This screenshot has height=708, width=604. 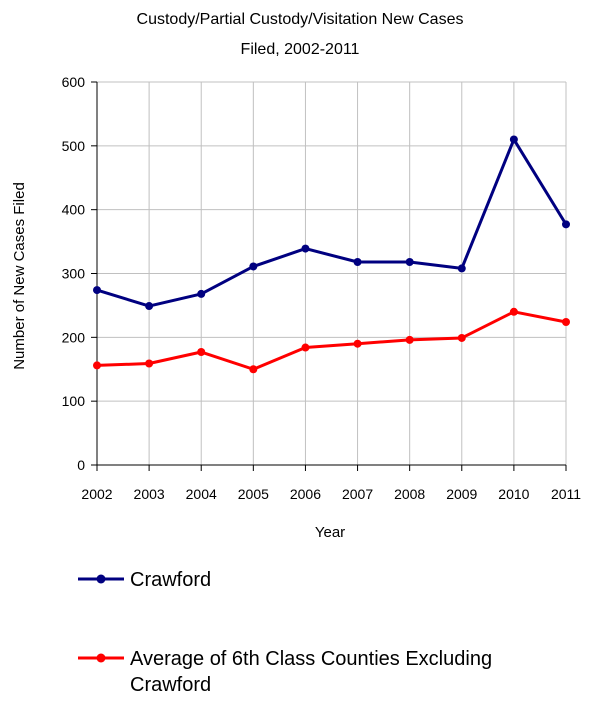 What do you see at coordinates (357, 494) in the screenshot?
I see `x-tick-label: 2007` at bounding box center [357, 494].